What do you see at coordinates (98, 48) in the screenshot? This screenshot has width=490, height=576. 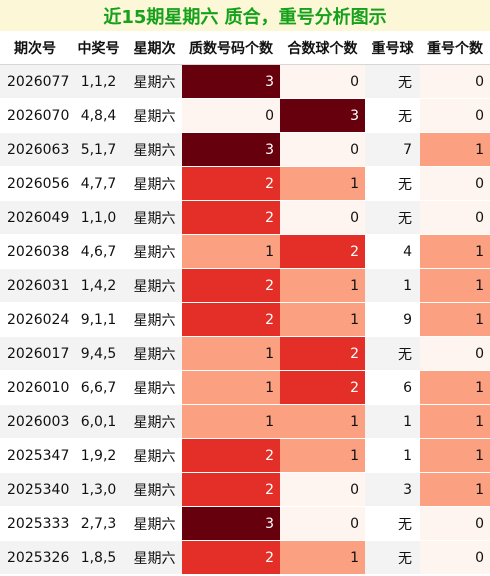 I see `header-draw: 中奖号` at bounding box center [98, 48].